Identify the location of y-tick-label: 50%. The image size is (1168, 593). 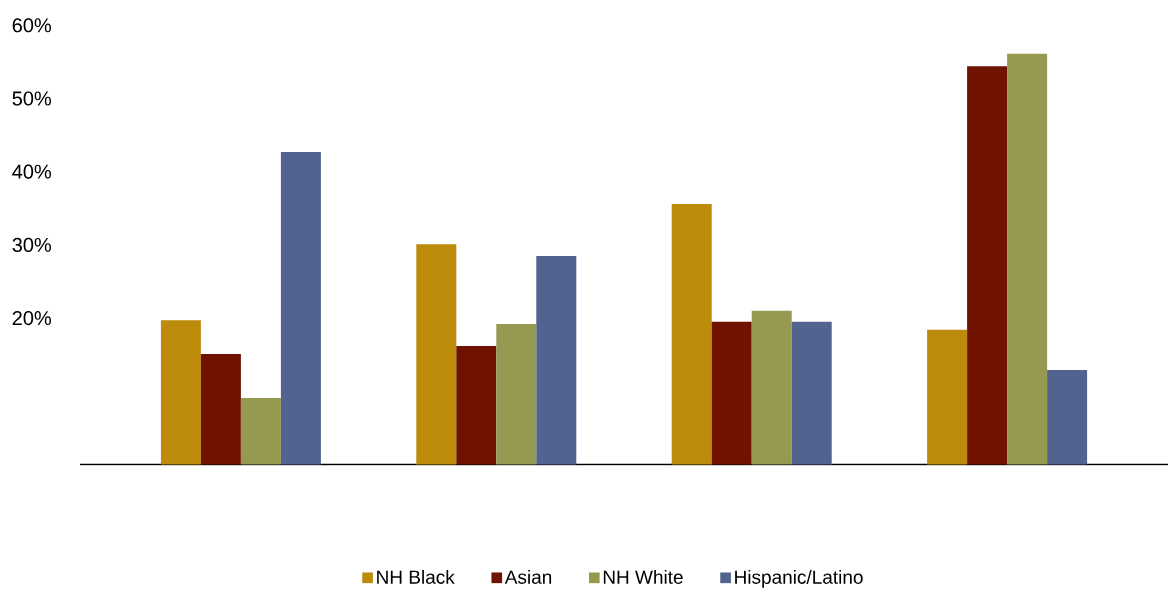
(32, 98).